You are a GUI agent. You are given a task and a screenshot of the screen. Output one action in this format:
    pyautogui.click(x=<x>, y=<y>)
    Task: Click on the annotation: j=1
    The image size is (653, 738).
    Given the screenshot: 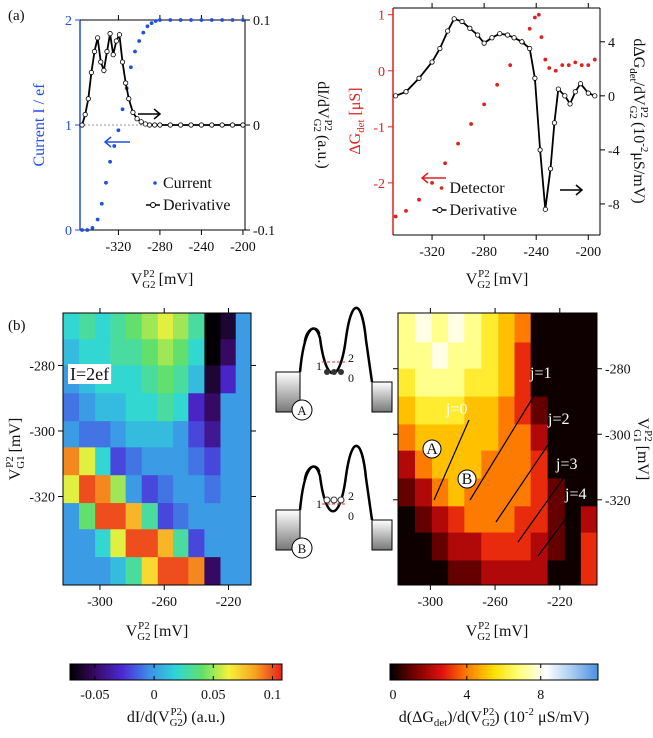 What is the action you would take?
    pyautogui.click(x=540, y=373)
    